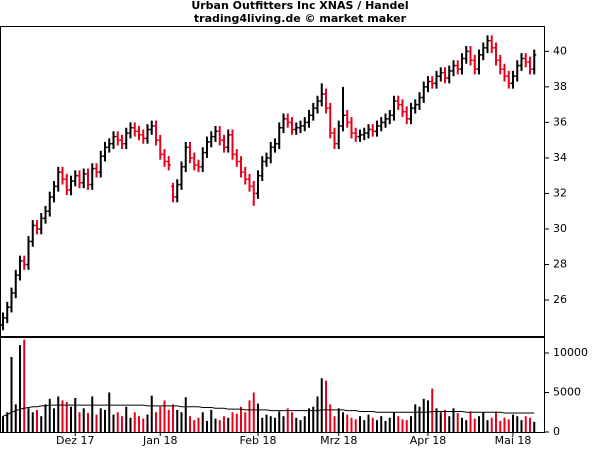 The height and width of the screenshot is (450, 600). Describe the element at coordinates (513, 440) in the screenshot. I see `x-tick-label: Mai 18` at that location.